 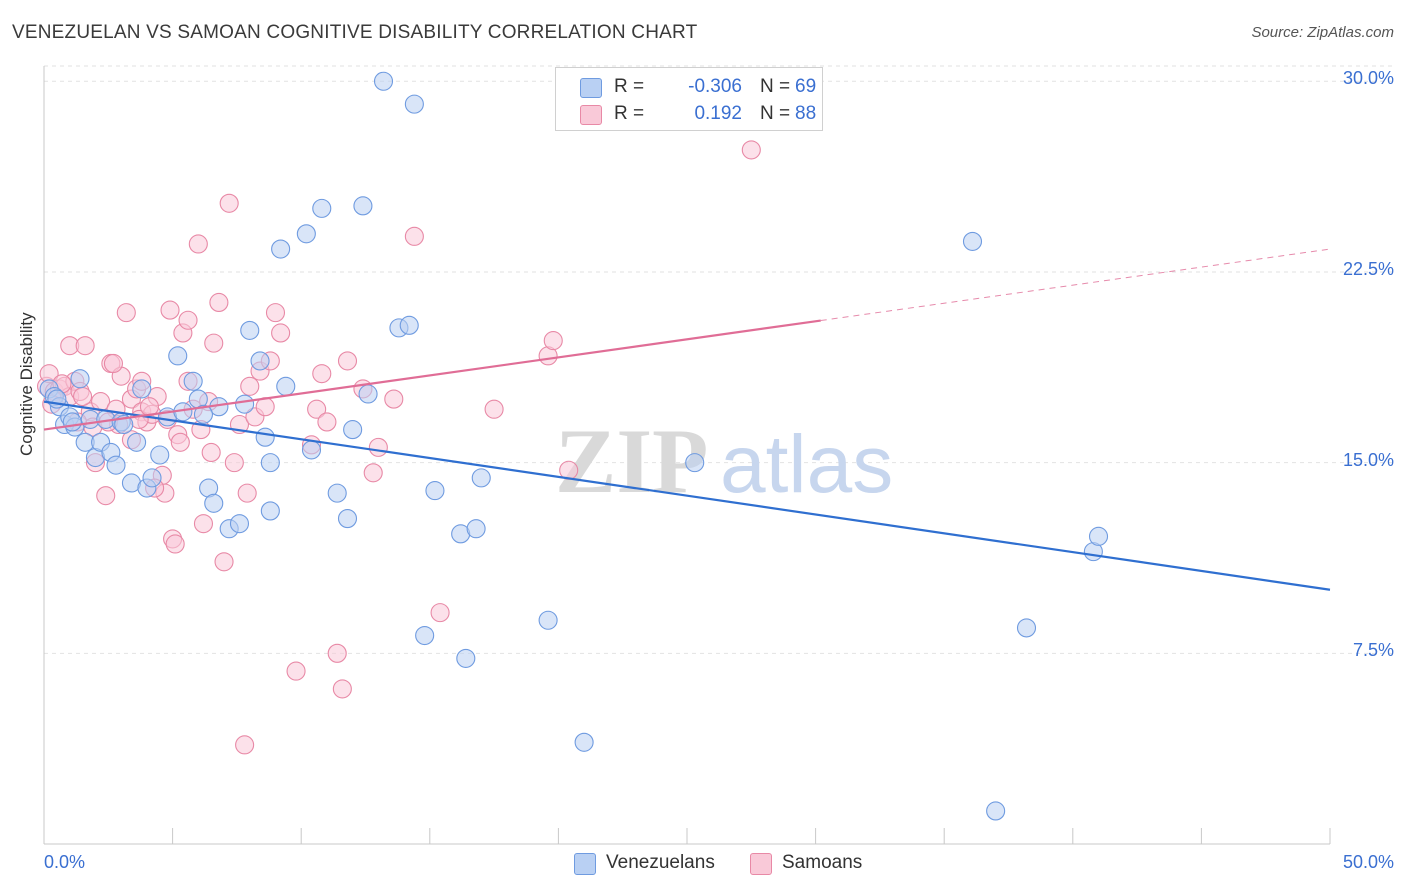 What do you see at coordinates (26, 384) in the screenshot?
I see `y-axis-label: Cognitive Disability` at bounding box center [26, 384].